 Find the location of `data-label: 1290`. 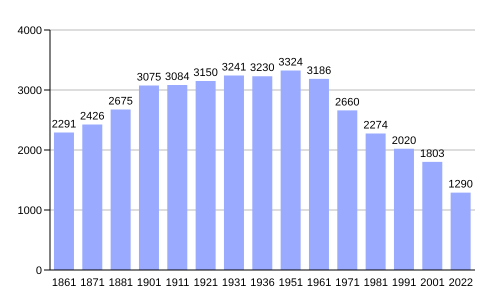

data-label: 1290 is located at coordinates (460, 184).